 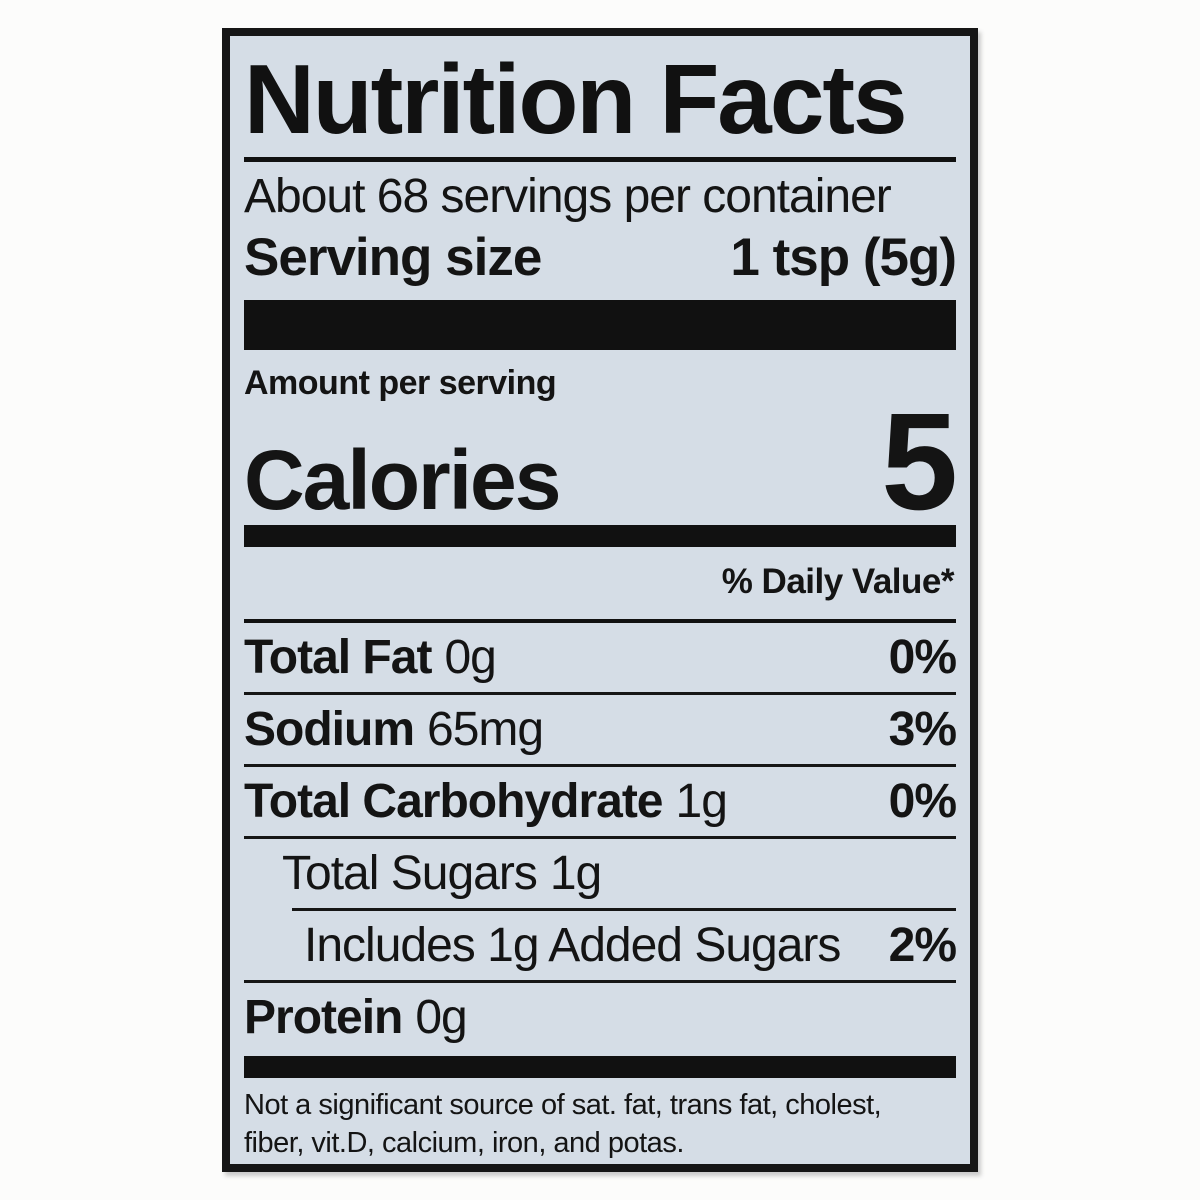 What do you see at coordinates (464, 1142) in the screenshot?
I see `footnote-line: fiber, vit.D, calcium, iron, and potas.` at bounding box center [464, 1142].